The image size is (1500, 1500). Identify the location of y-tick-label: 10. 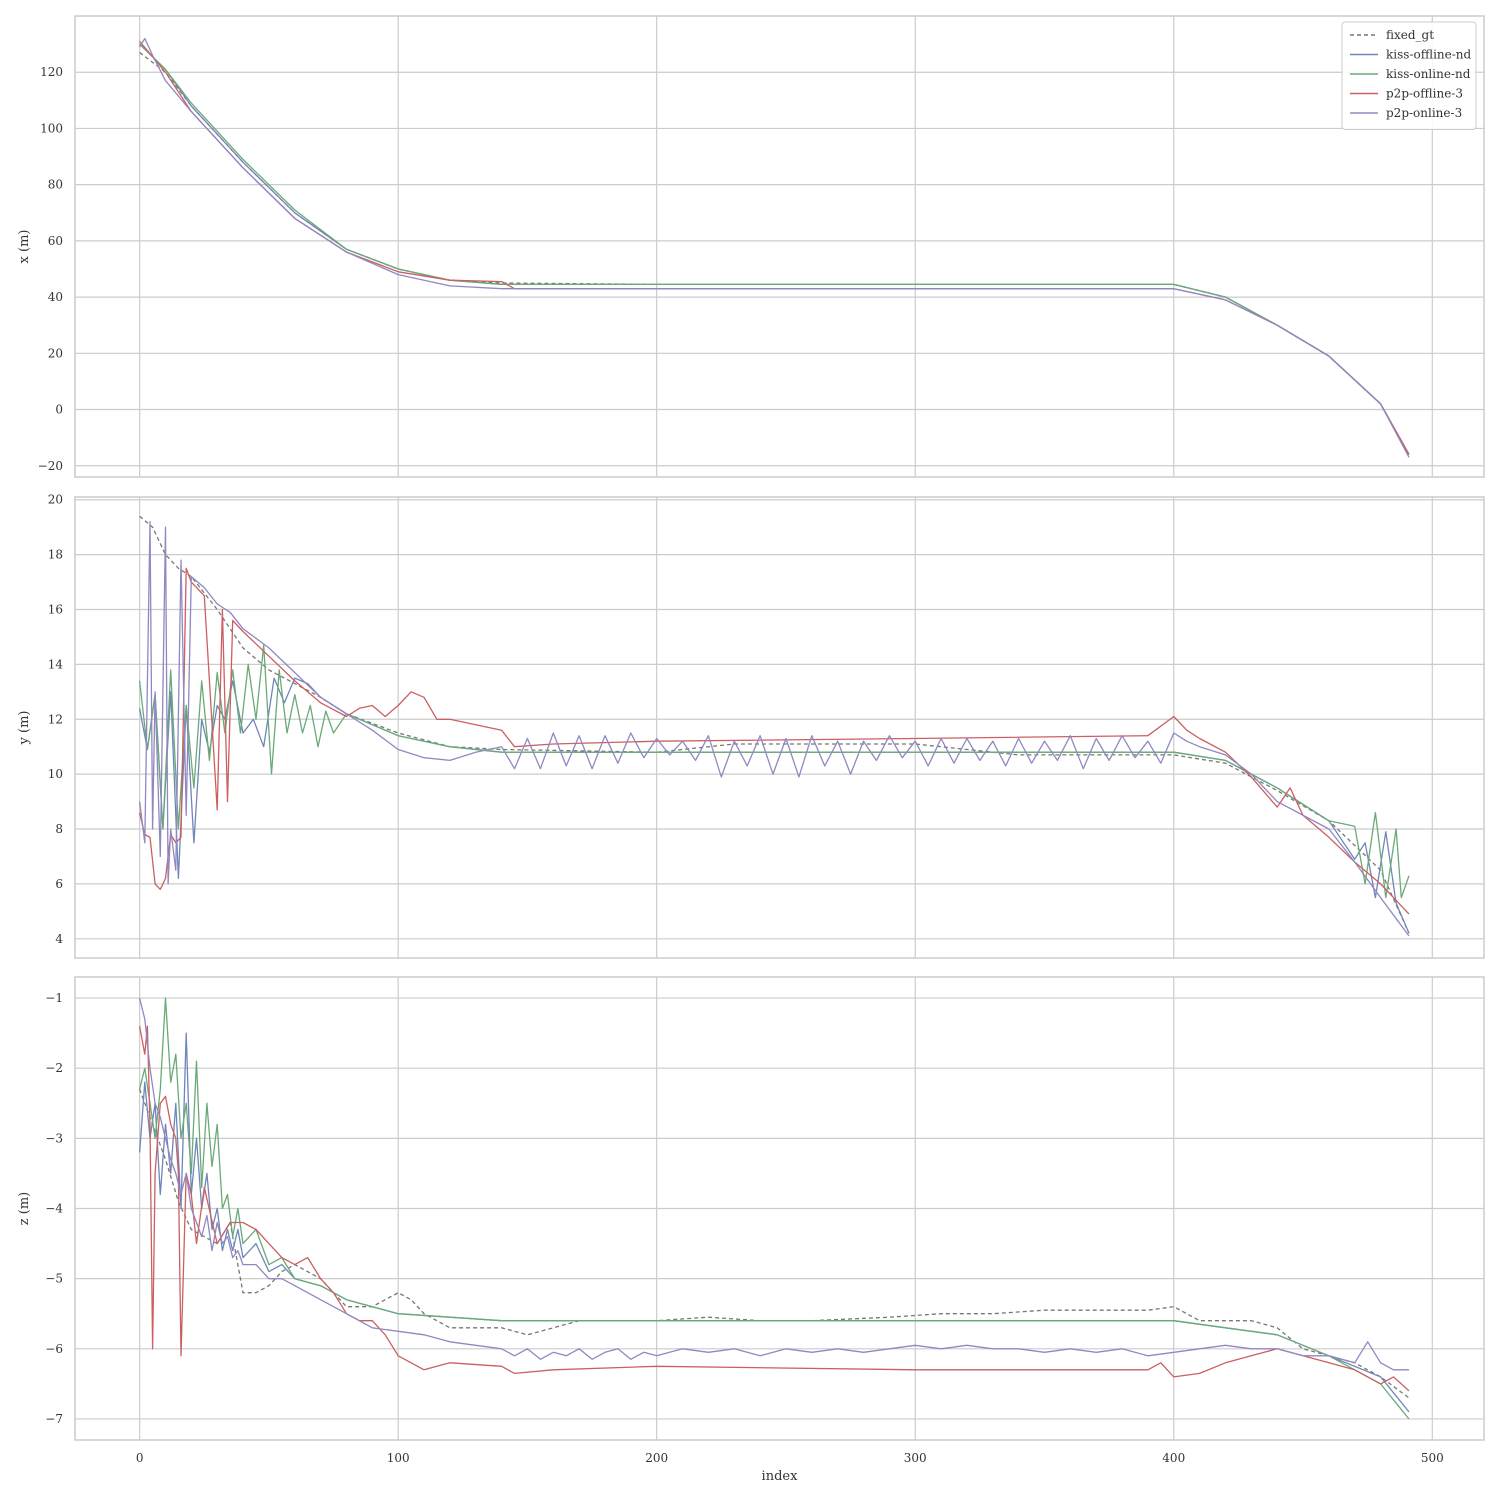
(55, 774).